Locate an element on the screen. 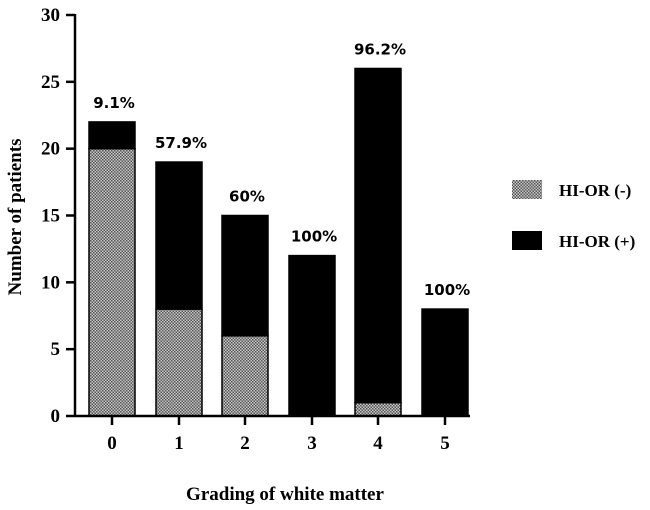  data-label-2: 60% is located at coordinates (247, 197).